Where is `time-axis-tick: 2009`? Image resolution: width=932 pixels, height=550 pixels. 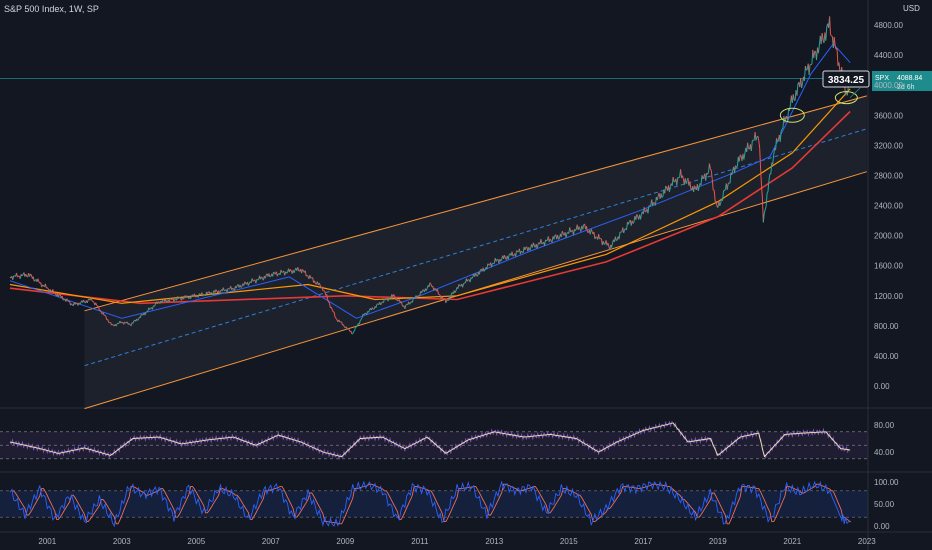
time-axis-tick: 2009 is located at coordinates (345, 541).